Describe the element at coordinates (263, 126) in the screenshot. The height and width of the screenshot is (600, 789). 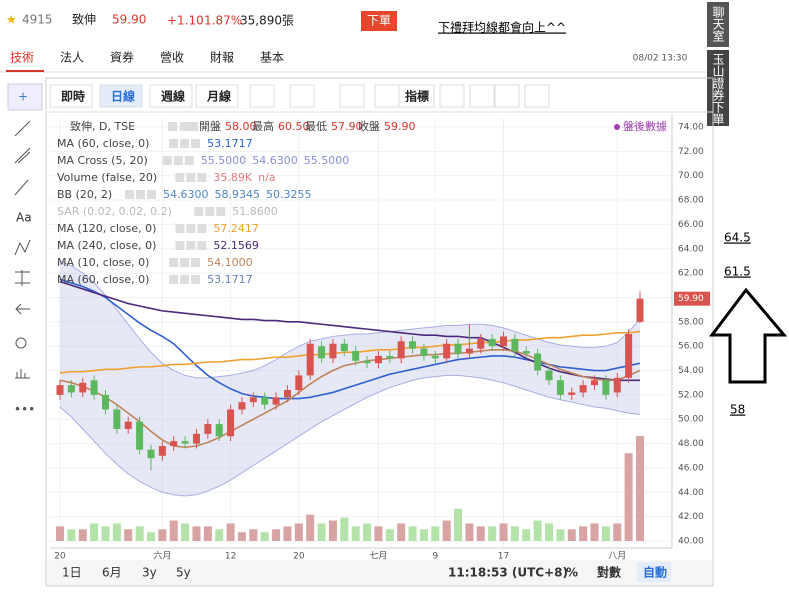
I see `ohlc-label: 最高` at that location.